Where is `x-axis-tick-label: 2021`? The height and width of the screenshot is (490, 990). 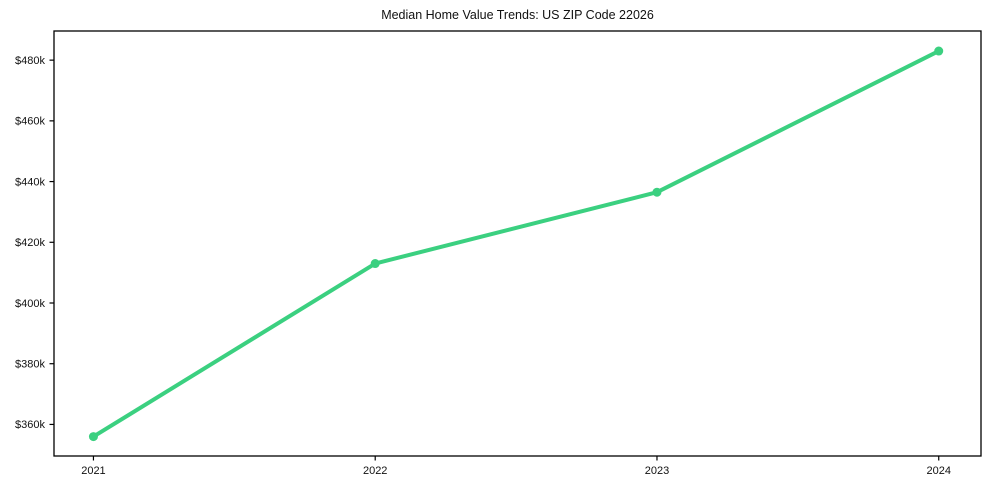 x-axis-tick-label: 2021 is located at coordinates (93, 471).